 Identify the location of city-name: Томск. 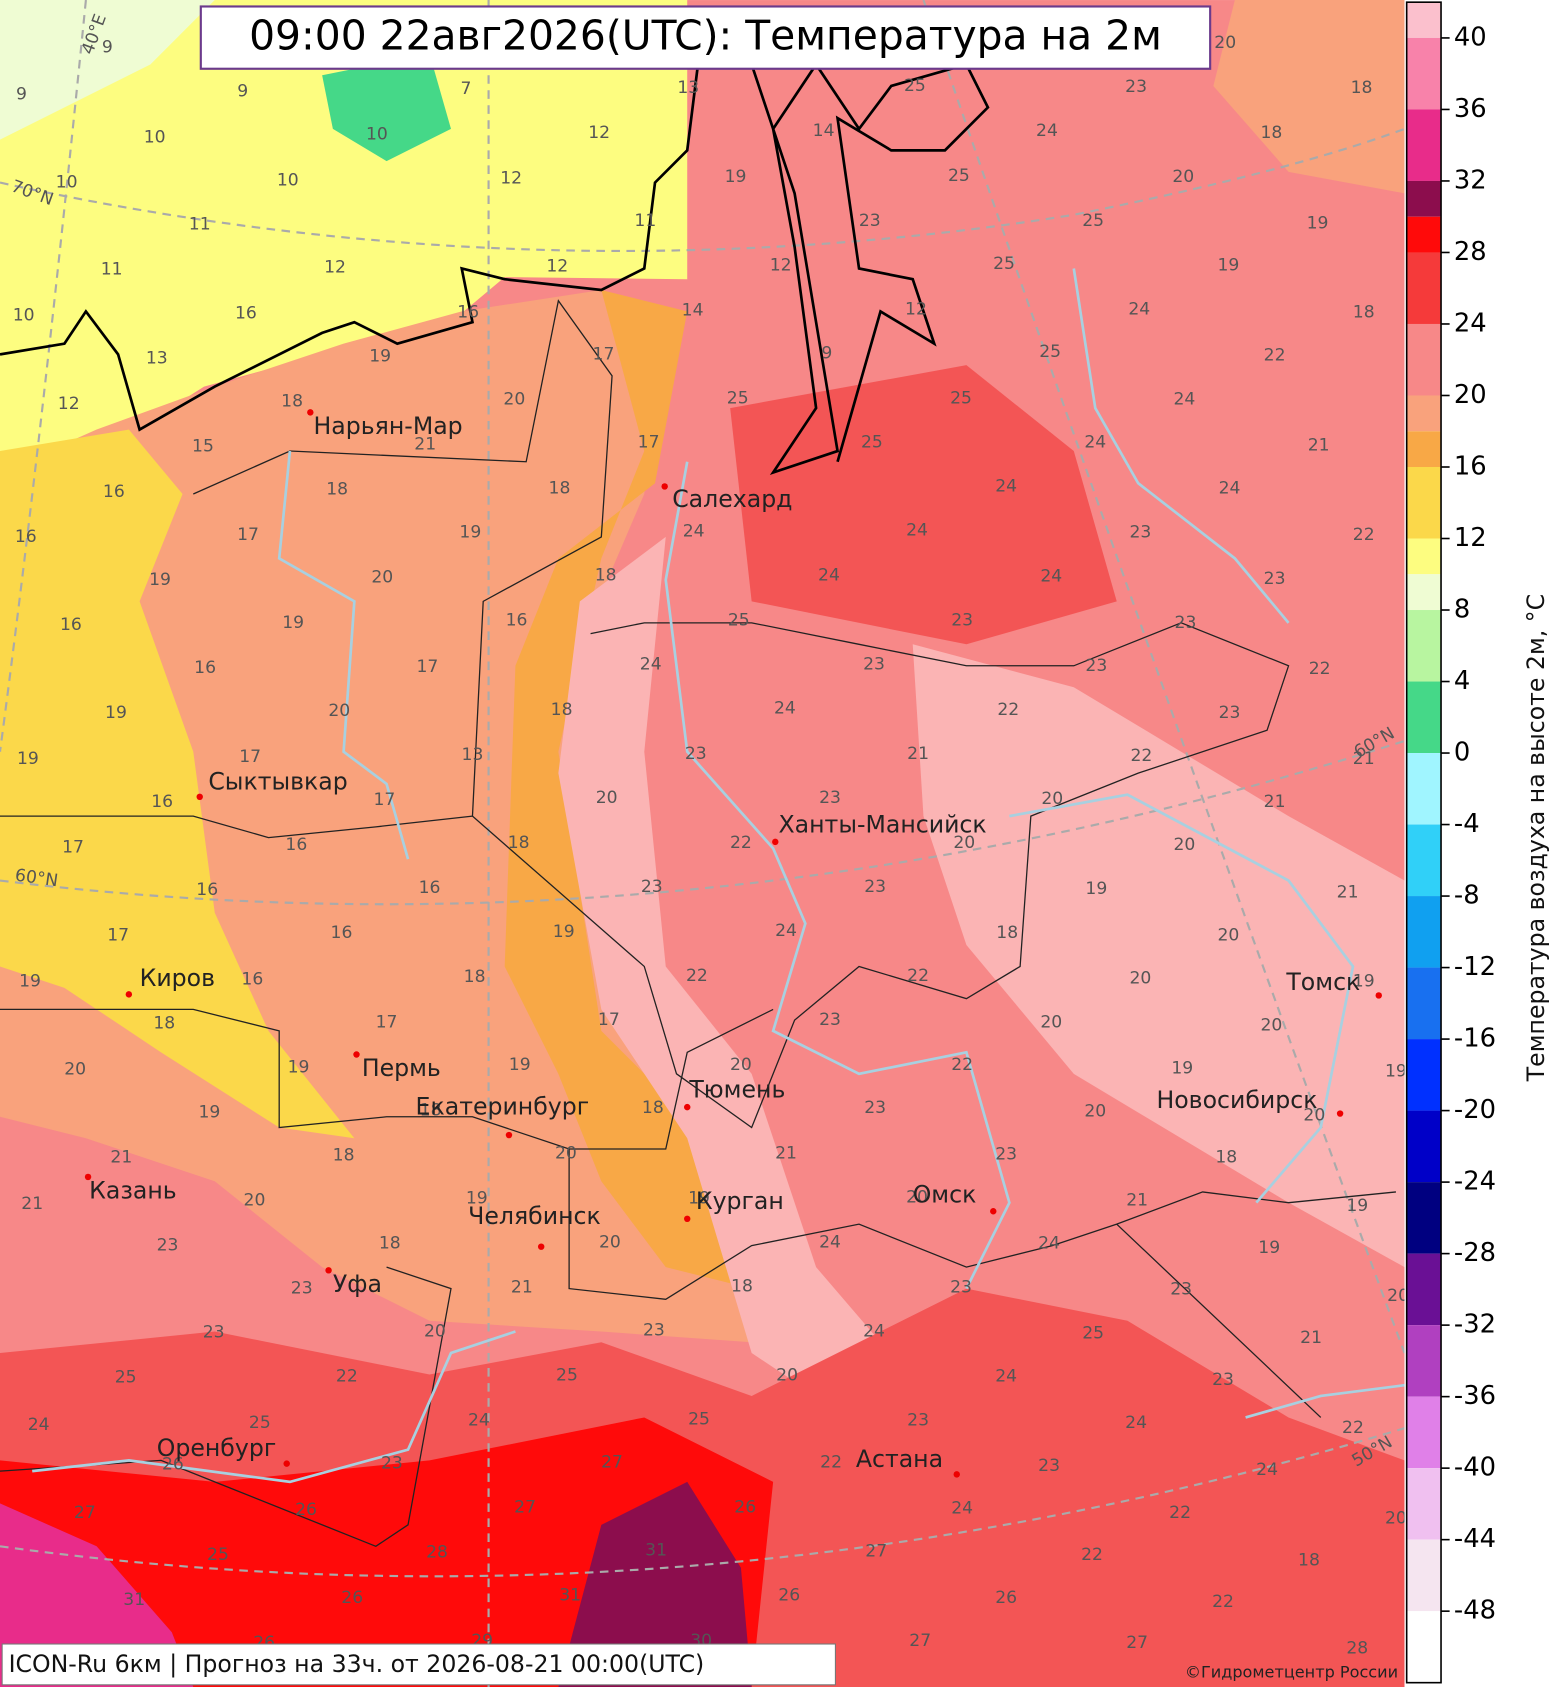
(1322, 982).